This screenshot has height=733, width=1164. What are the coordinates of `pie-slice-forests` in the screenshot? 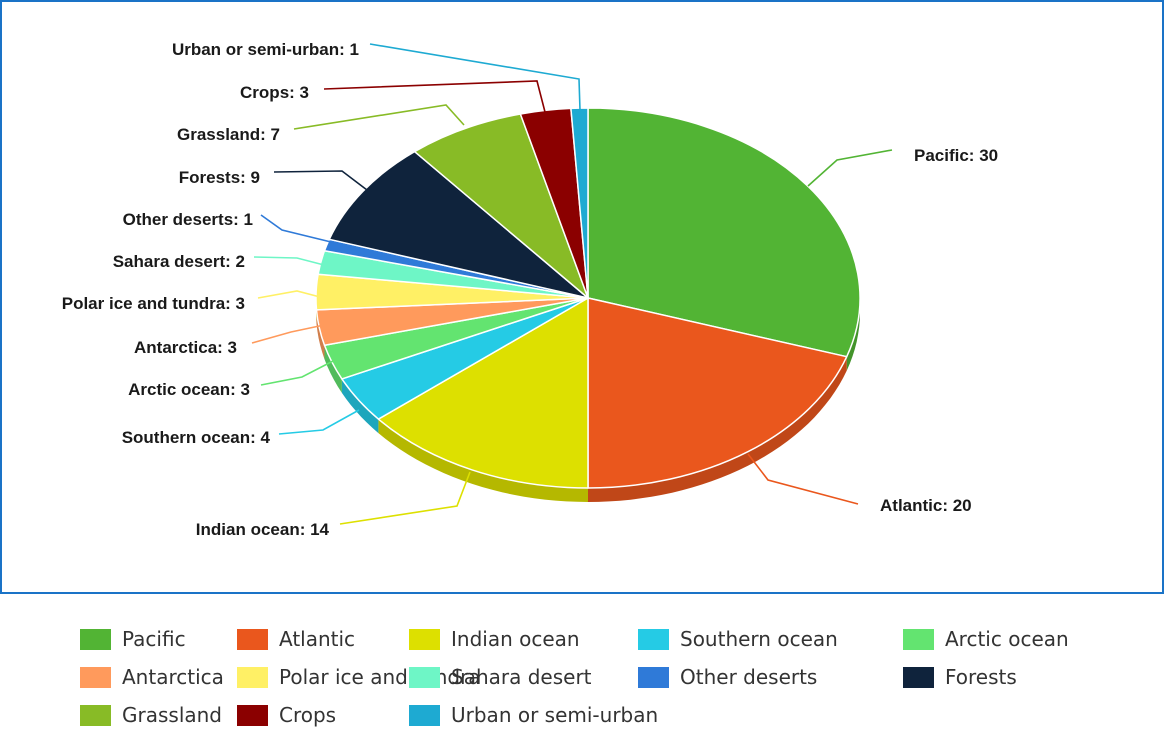 It's located at (458, 224).